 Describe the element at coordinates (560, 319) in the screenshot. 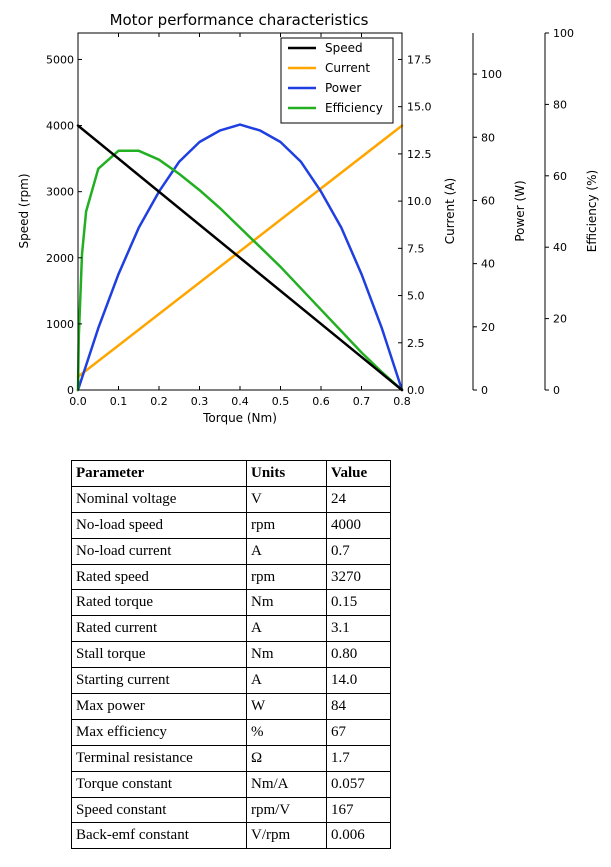

I see `efficiency-tick-label: 20` at that location.